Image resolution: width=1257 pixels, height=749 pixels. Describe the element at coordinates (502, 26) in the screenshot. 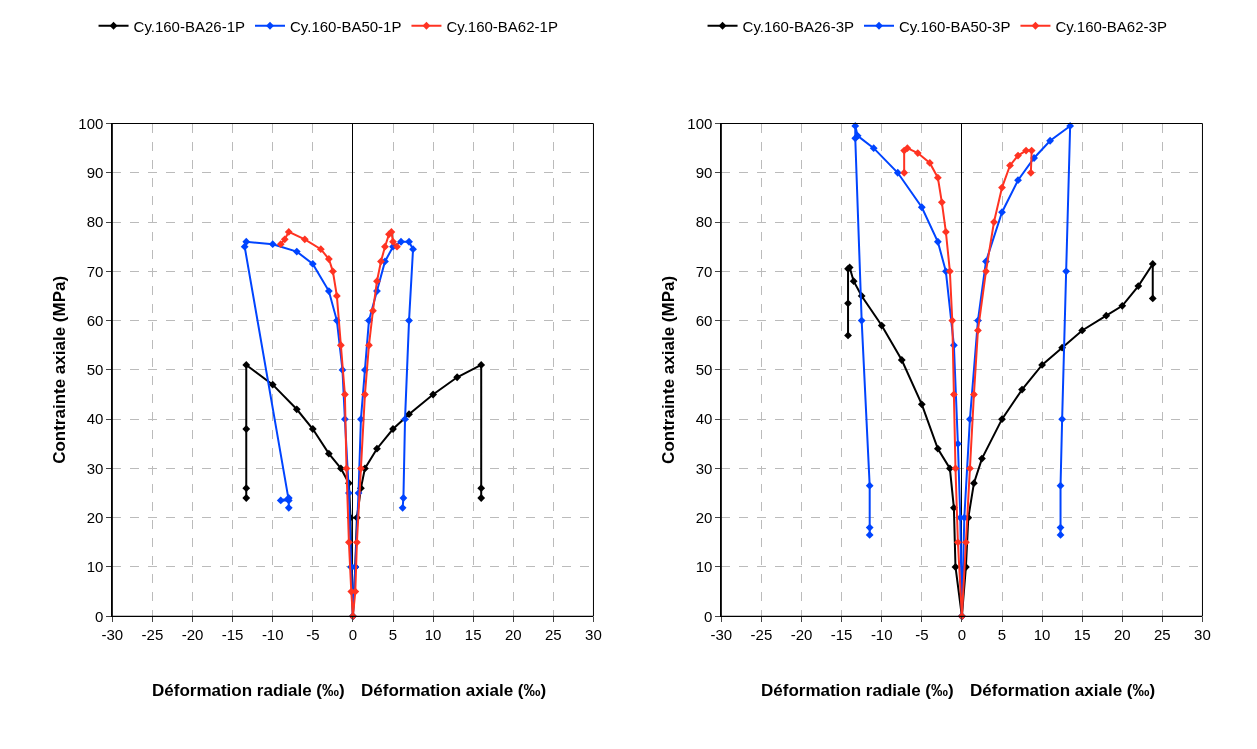

I see `legend-label: Cy.160-BA62-1P` at that location.